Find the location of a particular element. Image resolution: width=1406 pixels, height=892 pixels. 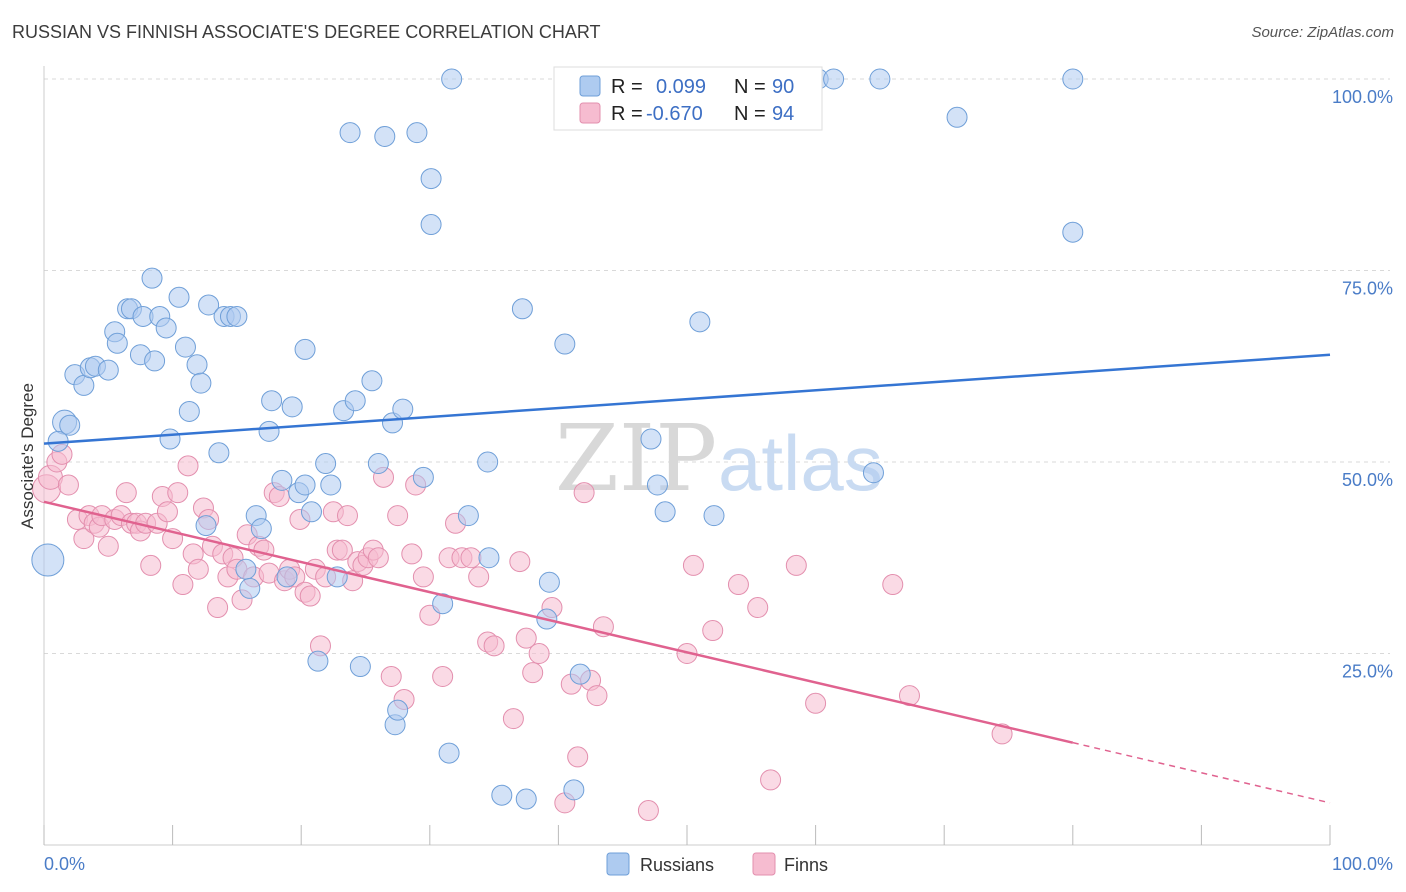

y-tick-labels: 25.0% 50.0% 75.0% 100.0% is located at coordinates (1362, 384).